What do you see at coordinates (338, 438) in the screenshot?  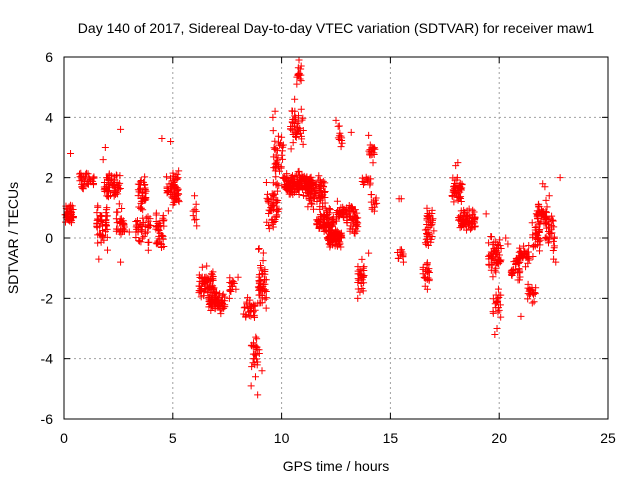 I see `x-tick-labels: 0 5 10 15 20 25` at bounding box center [338, 438].